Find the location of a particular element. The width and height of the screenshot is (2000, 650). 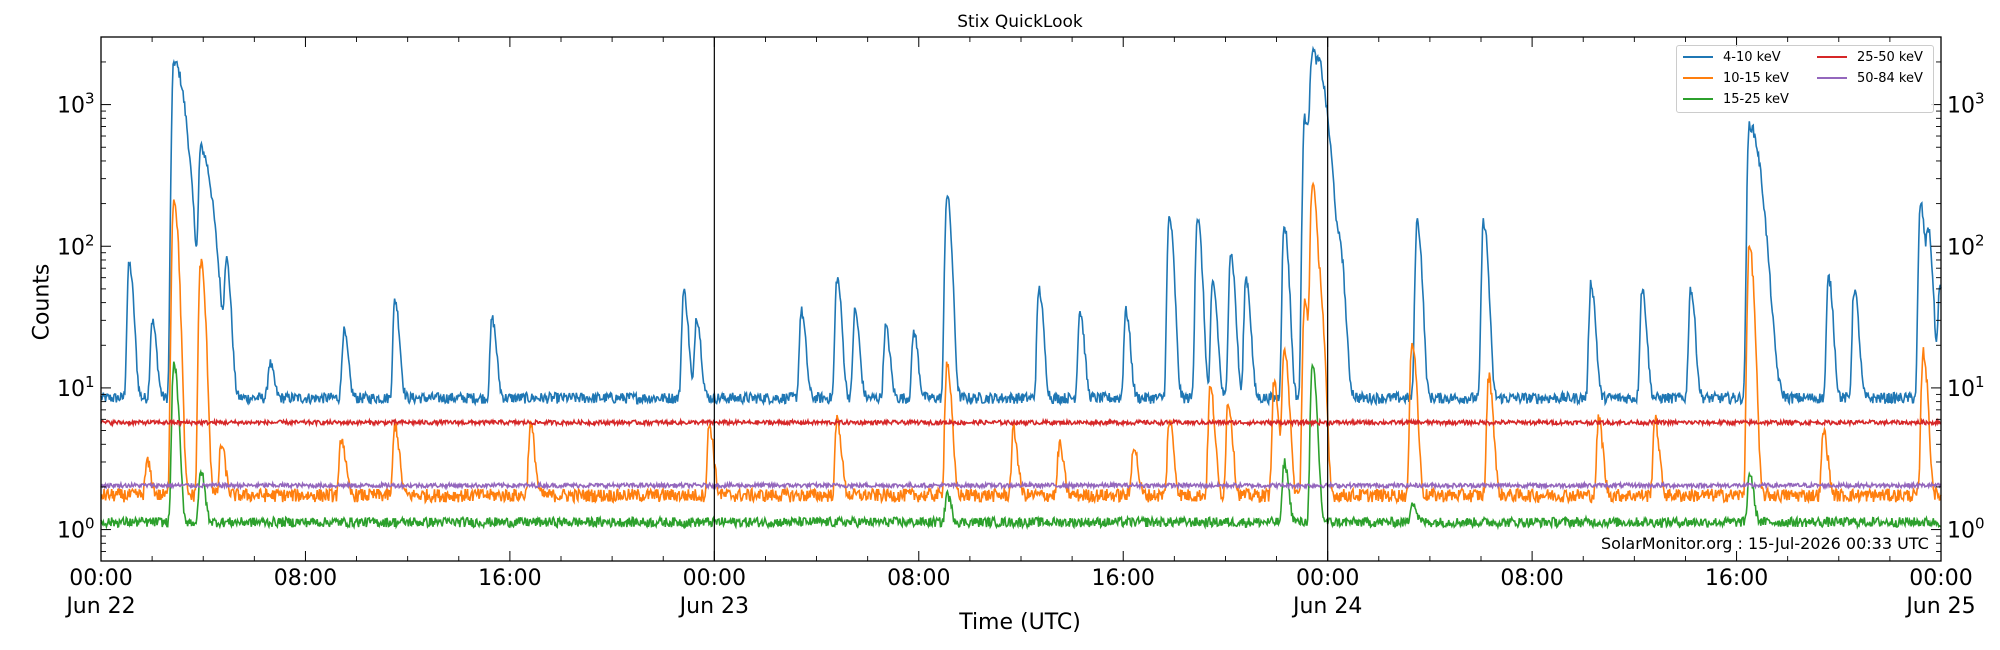

y-tick-label-right: 10⁰ is located at coordinates (1966, 529).